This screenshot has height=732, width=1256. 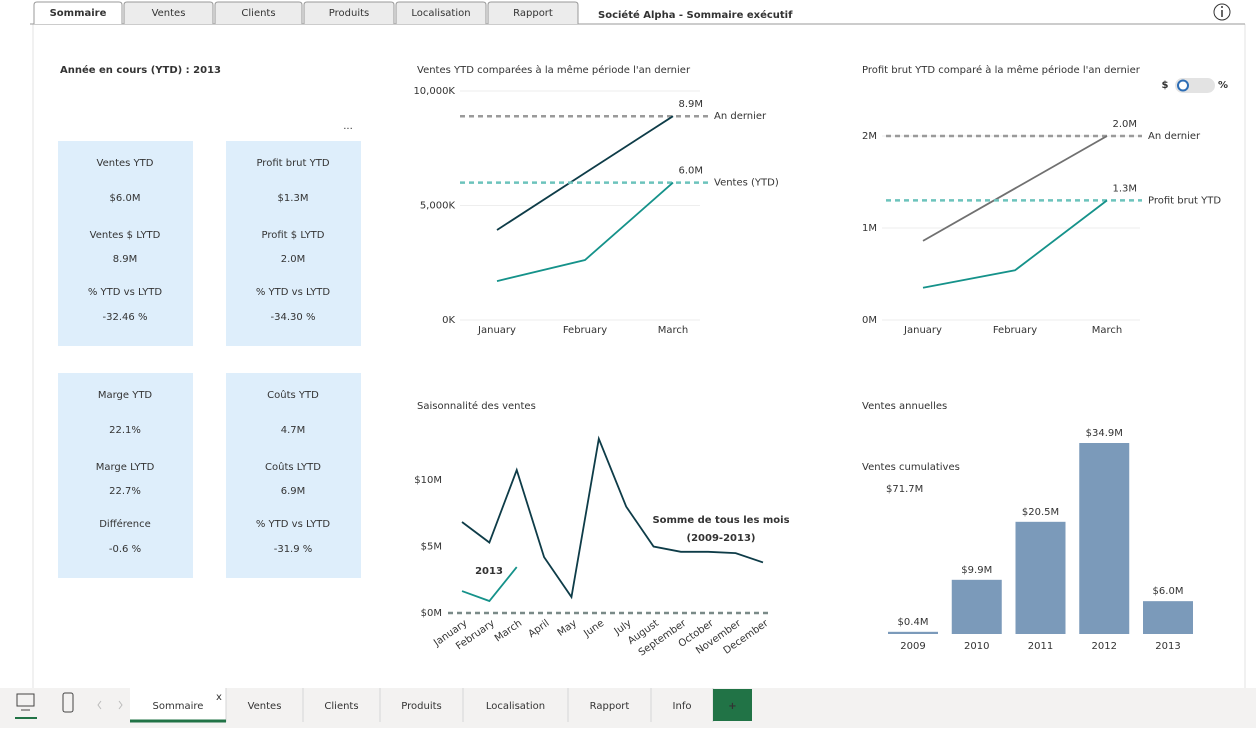 What do you see at coordinates (922, 330) in the screenshot?
I see `x-tick-label: January` at bounding box center [922, 330].